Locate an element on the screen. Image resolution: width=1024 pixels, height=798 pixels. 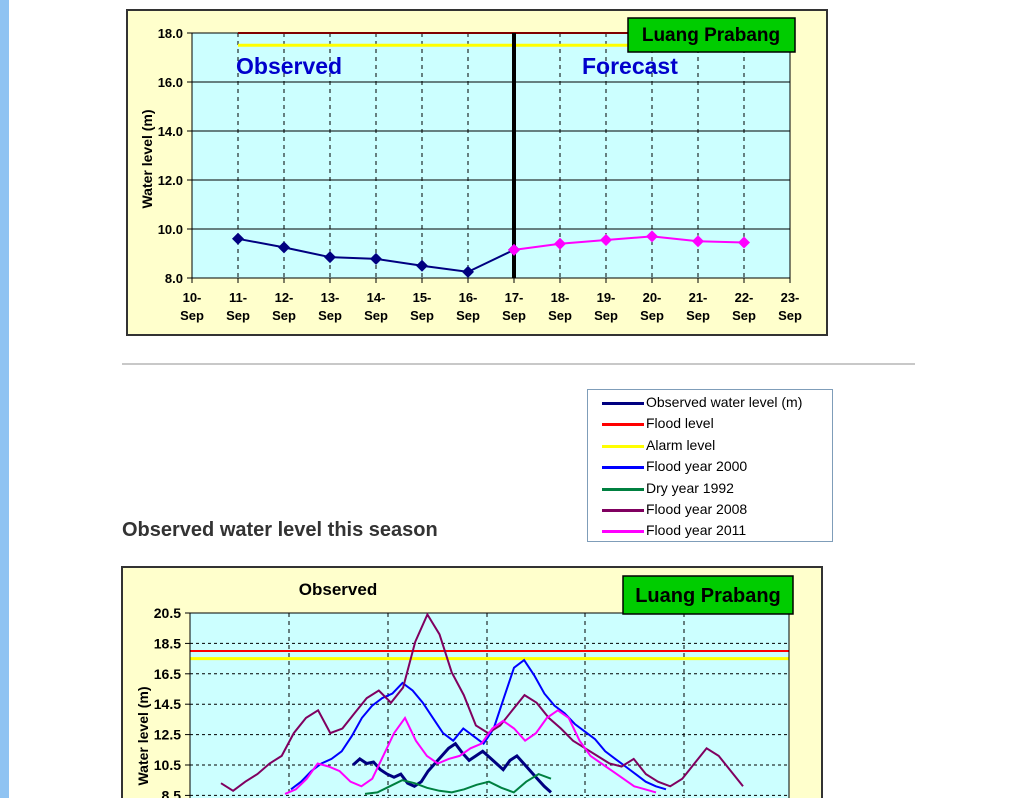
x-tick-label: 23- is located at coordinates (790, 297).